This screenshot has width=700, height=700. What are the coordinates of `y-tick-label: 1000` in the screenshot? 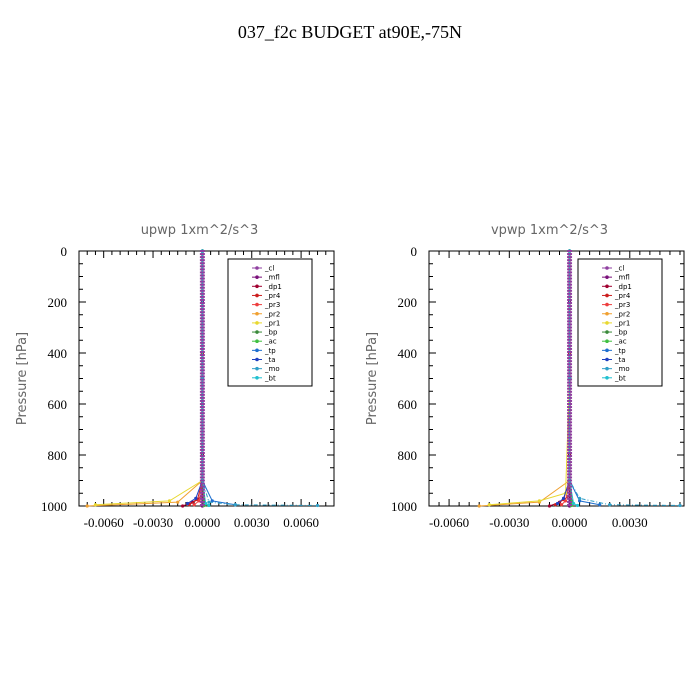 It's located at (54, 506).